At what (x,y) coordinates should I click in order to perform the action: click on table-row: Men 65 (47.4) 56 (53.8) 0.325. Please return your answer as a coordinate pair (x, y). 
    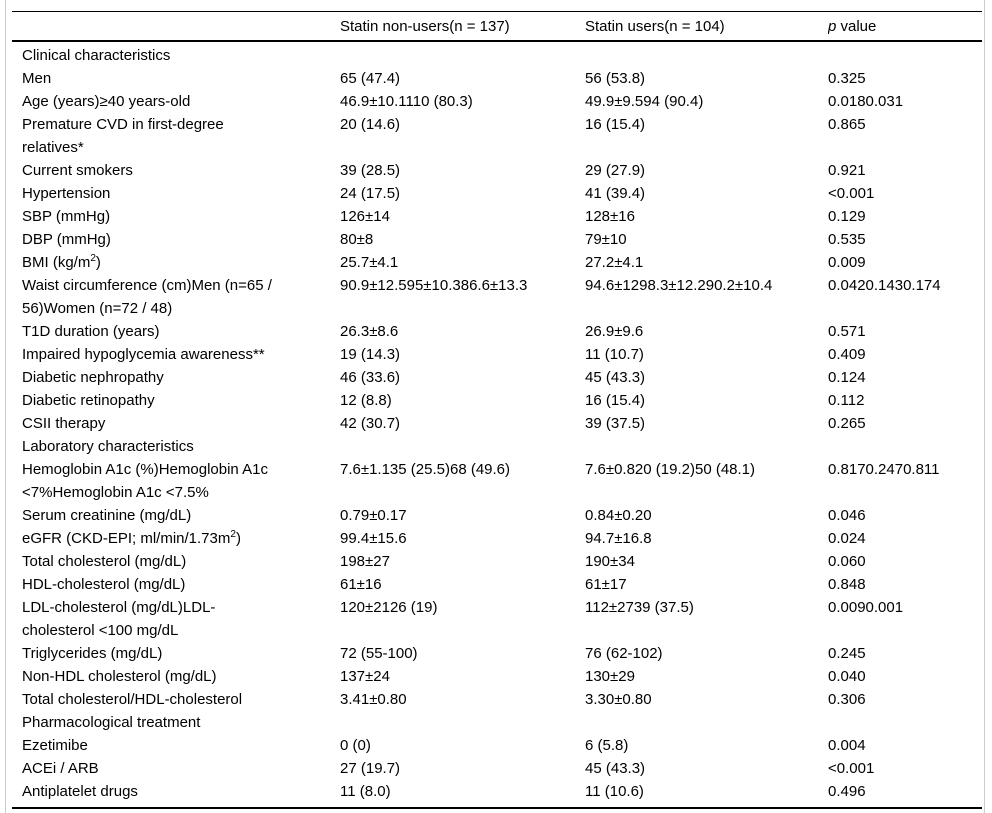
    Looking at the image, I should click on (497, 78).